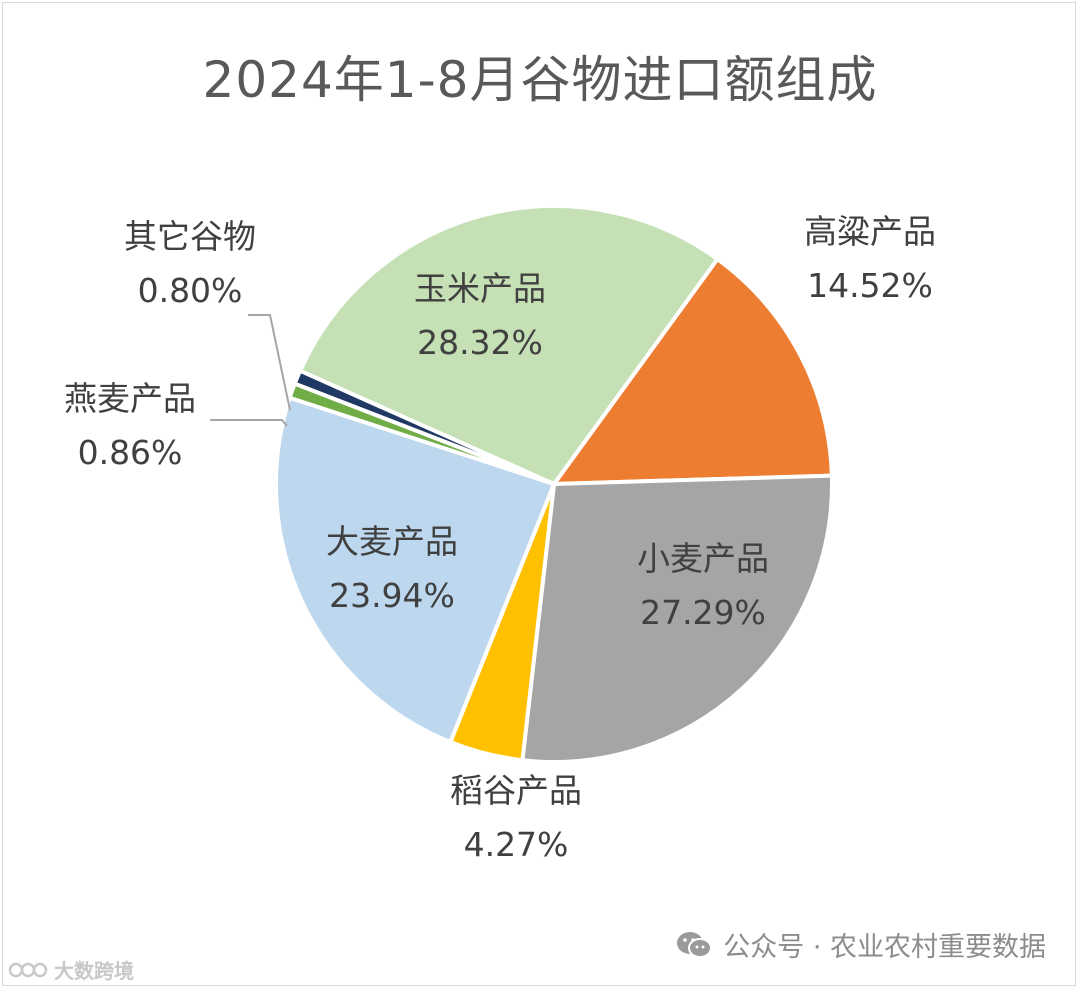  I want to click on slice-label-2: 稻谷产品, so click(516, 790).